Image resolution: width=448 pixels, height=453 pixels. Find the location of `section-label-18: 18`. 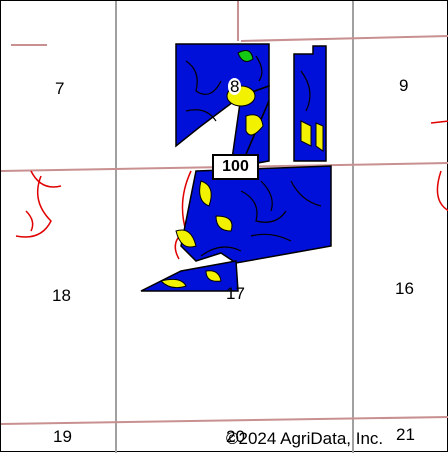

section-label-18: 18 is located at coordinates (61, 295).